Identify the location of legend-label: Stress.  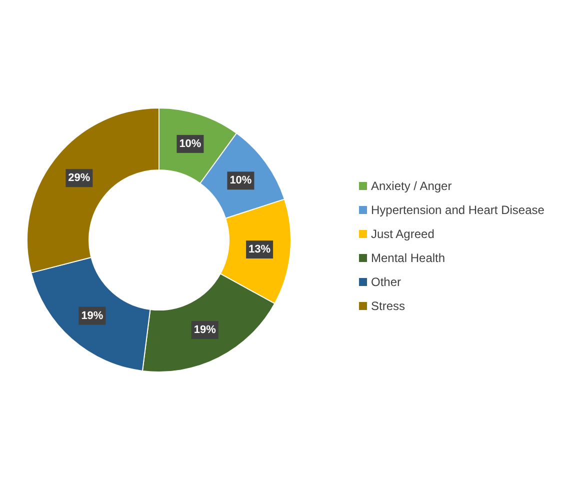
(388, 305).